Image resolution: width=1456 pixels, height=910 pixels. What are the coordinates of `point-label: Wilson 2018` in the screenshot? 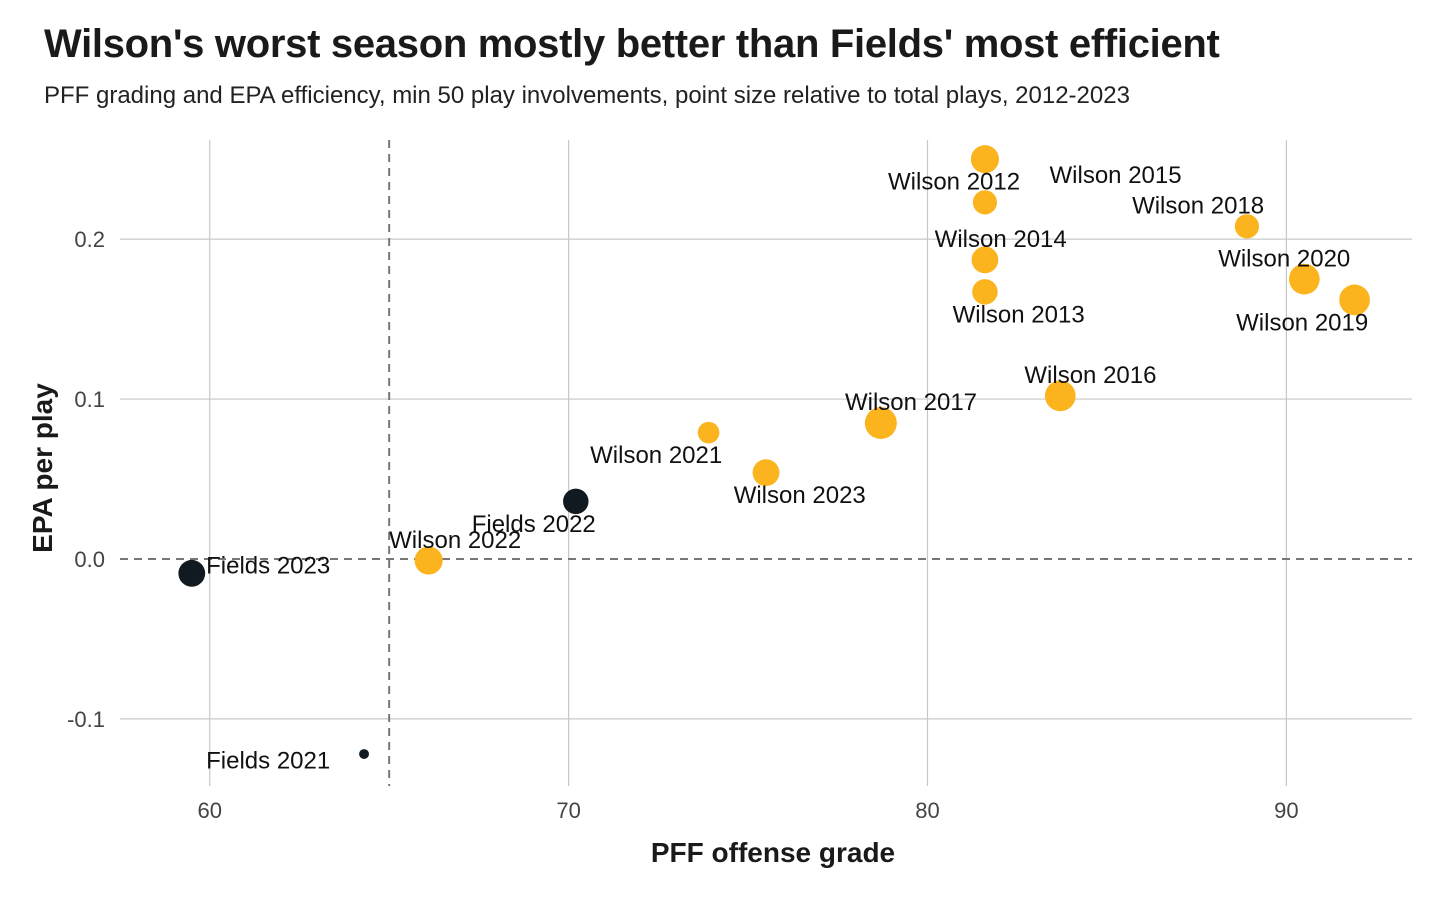 It's located at (1198, 206).